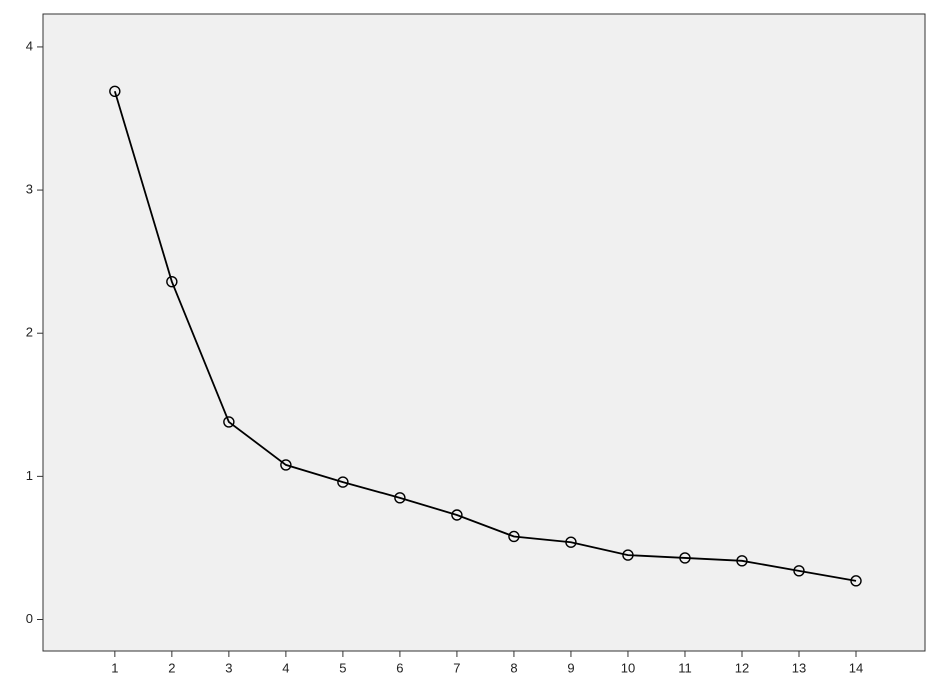 The width and height of the screenshot is (935, 683). I want to click on x-tick-label: 3, so click(228, 667).